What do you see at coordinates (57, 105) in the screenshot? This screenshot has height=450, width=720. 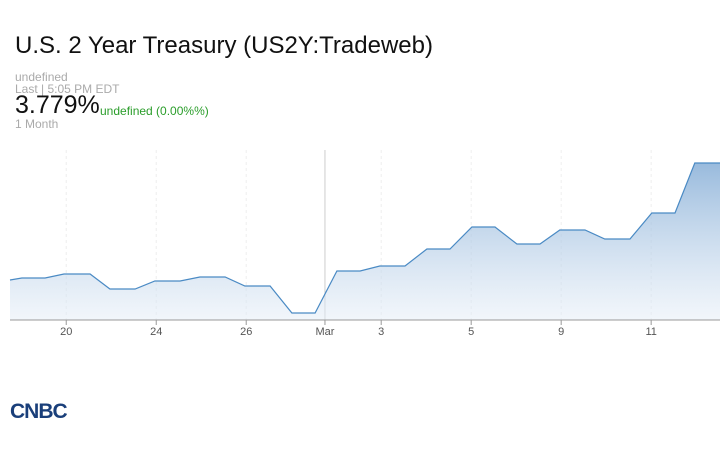 I see `last-price: 3.779%` at bounding box center [57, 105].